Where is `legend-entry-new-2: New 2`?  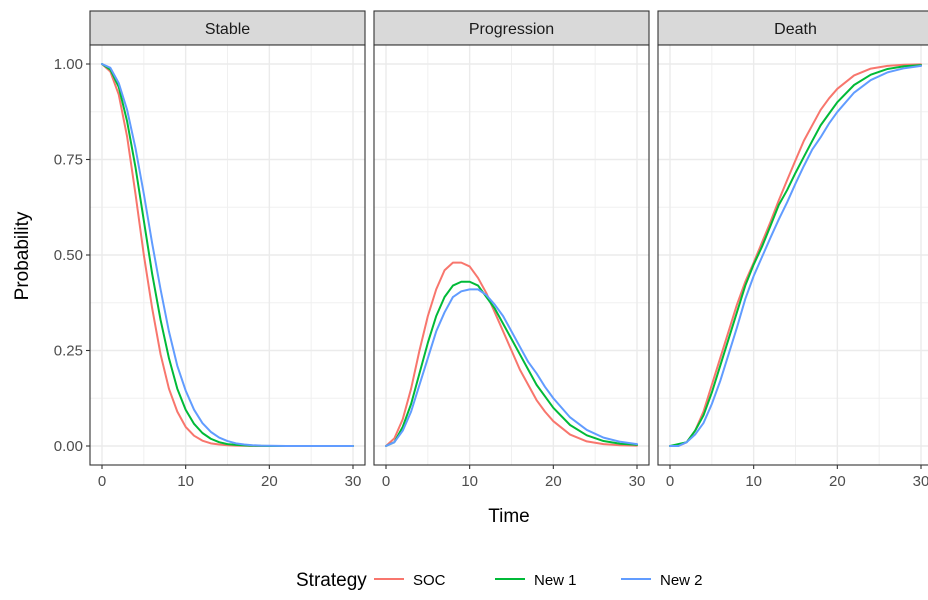 legend-entry-new-2: New 2 is located at coordinates (662, 580).